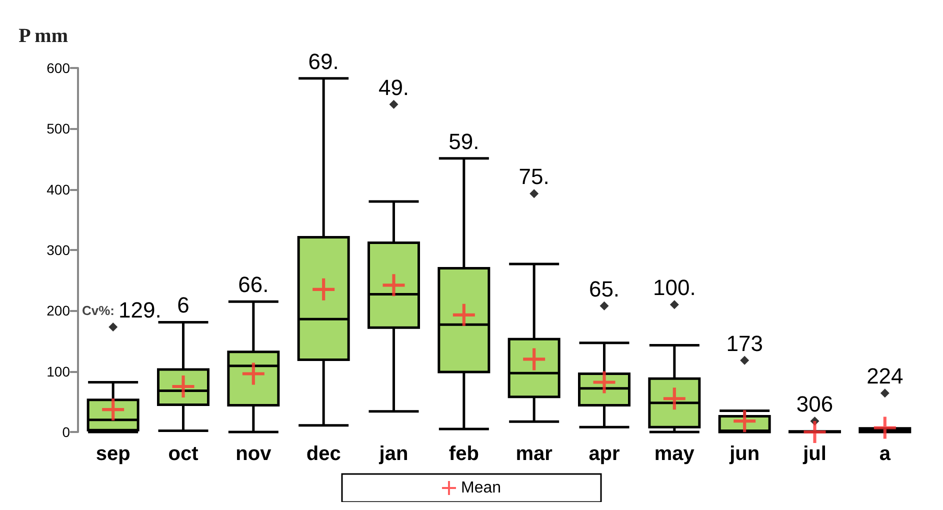  I want to click on y-tick-label: 300, so click(58, 250).